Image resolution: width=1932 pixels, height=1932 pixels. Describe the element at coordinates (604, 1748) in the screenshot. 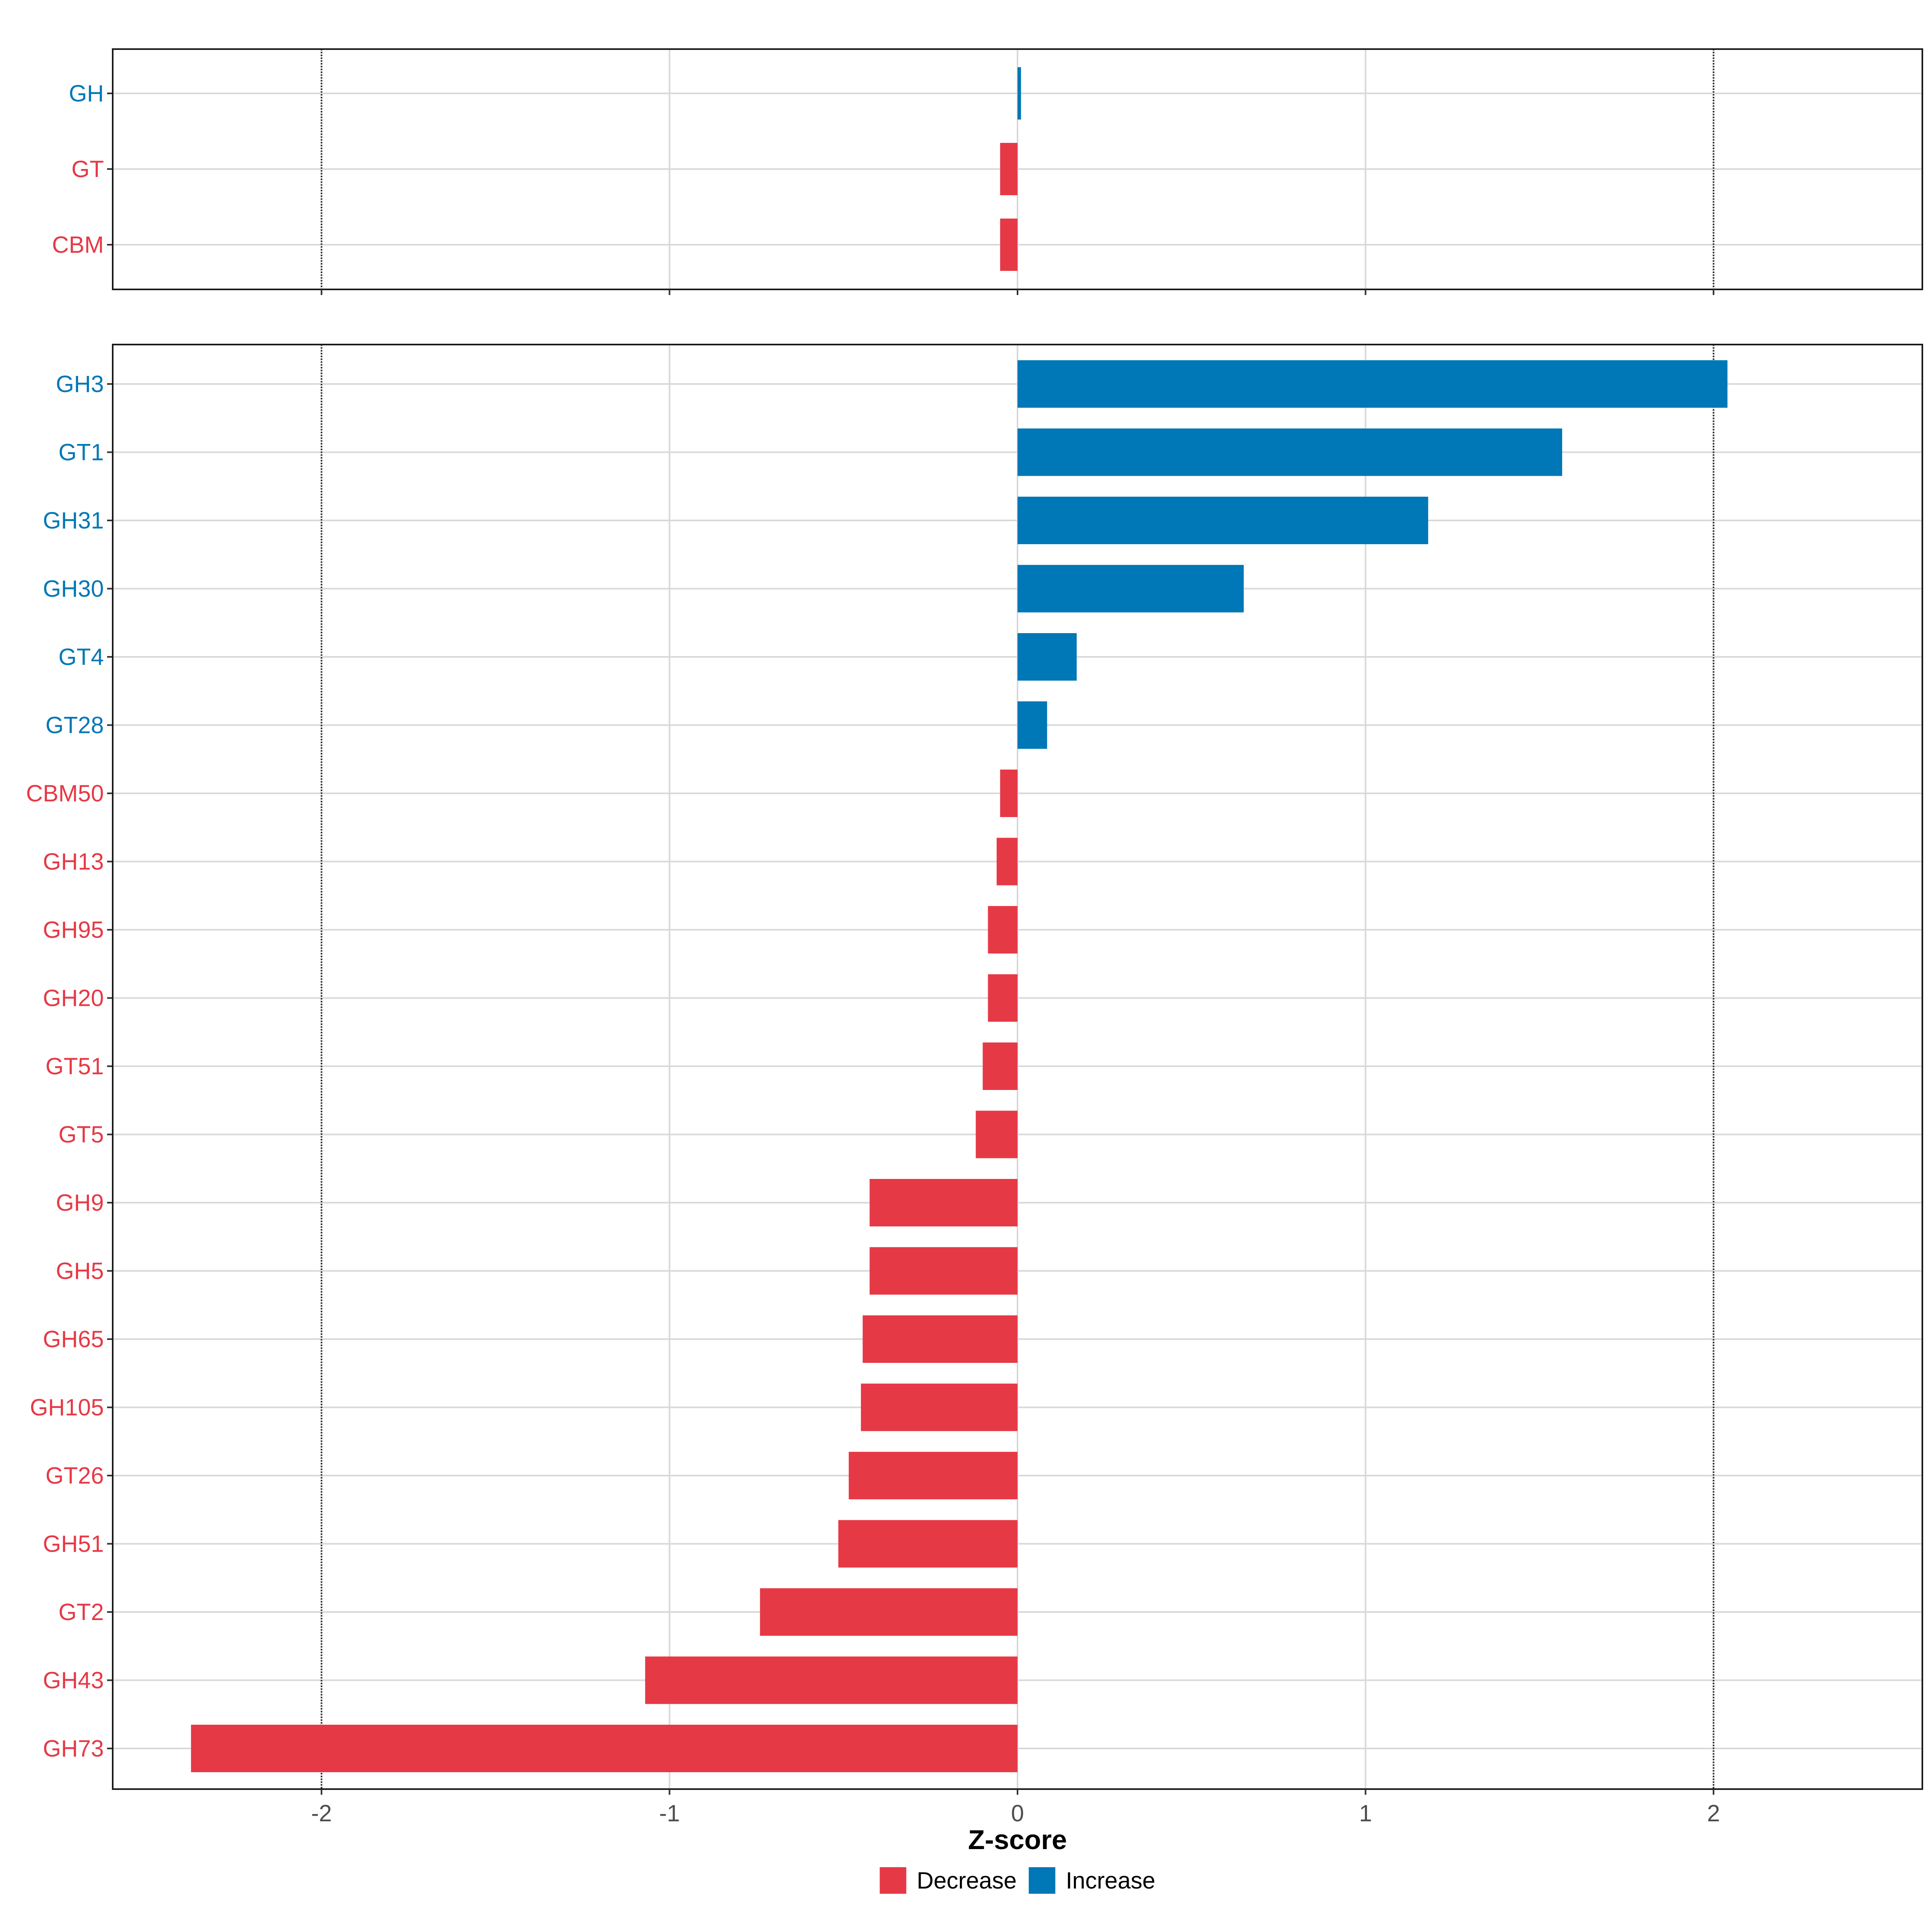

I see `bar-gh73` at that location.